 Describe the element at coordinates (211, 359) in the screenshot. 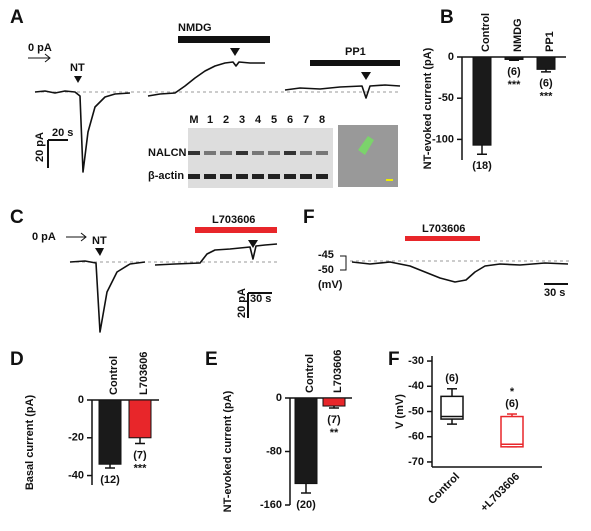

I see `panel-label: E` at that location.